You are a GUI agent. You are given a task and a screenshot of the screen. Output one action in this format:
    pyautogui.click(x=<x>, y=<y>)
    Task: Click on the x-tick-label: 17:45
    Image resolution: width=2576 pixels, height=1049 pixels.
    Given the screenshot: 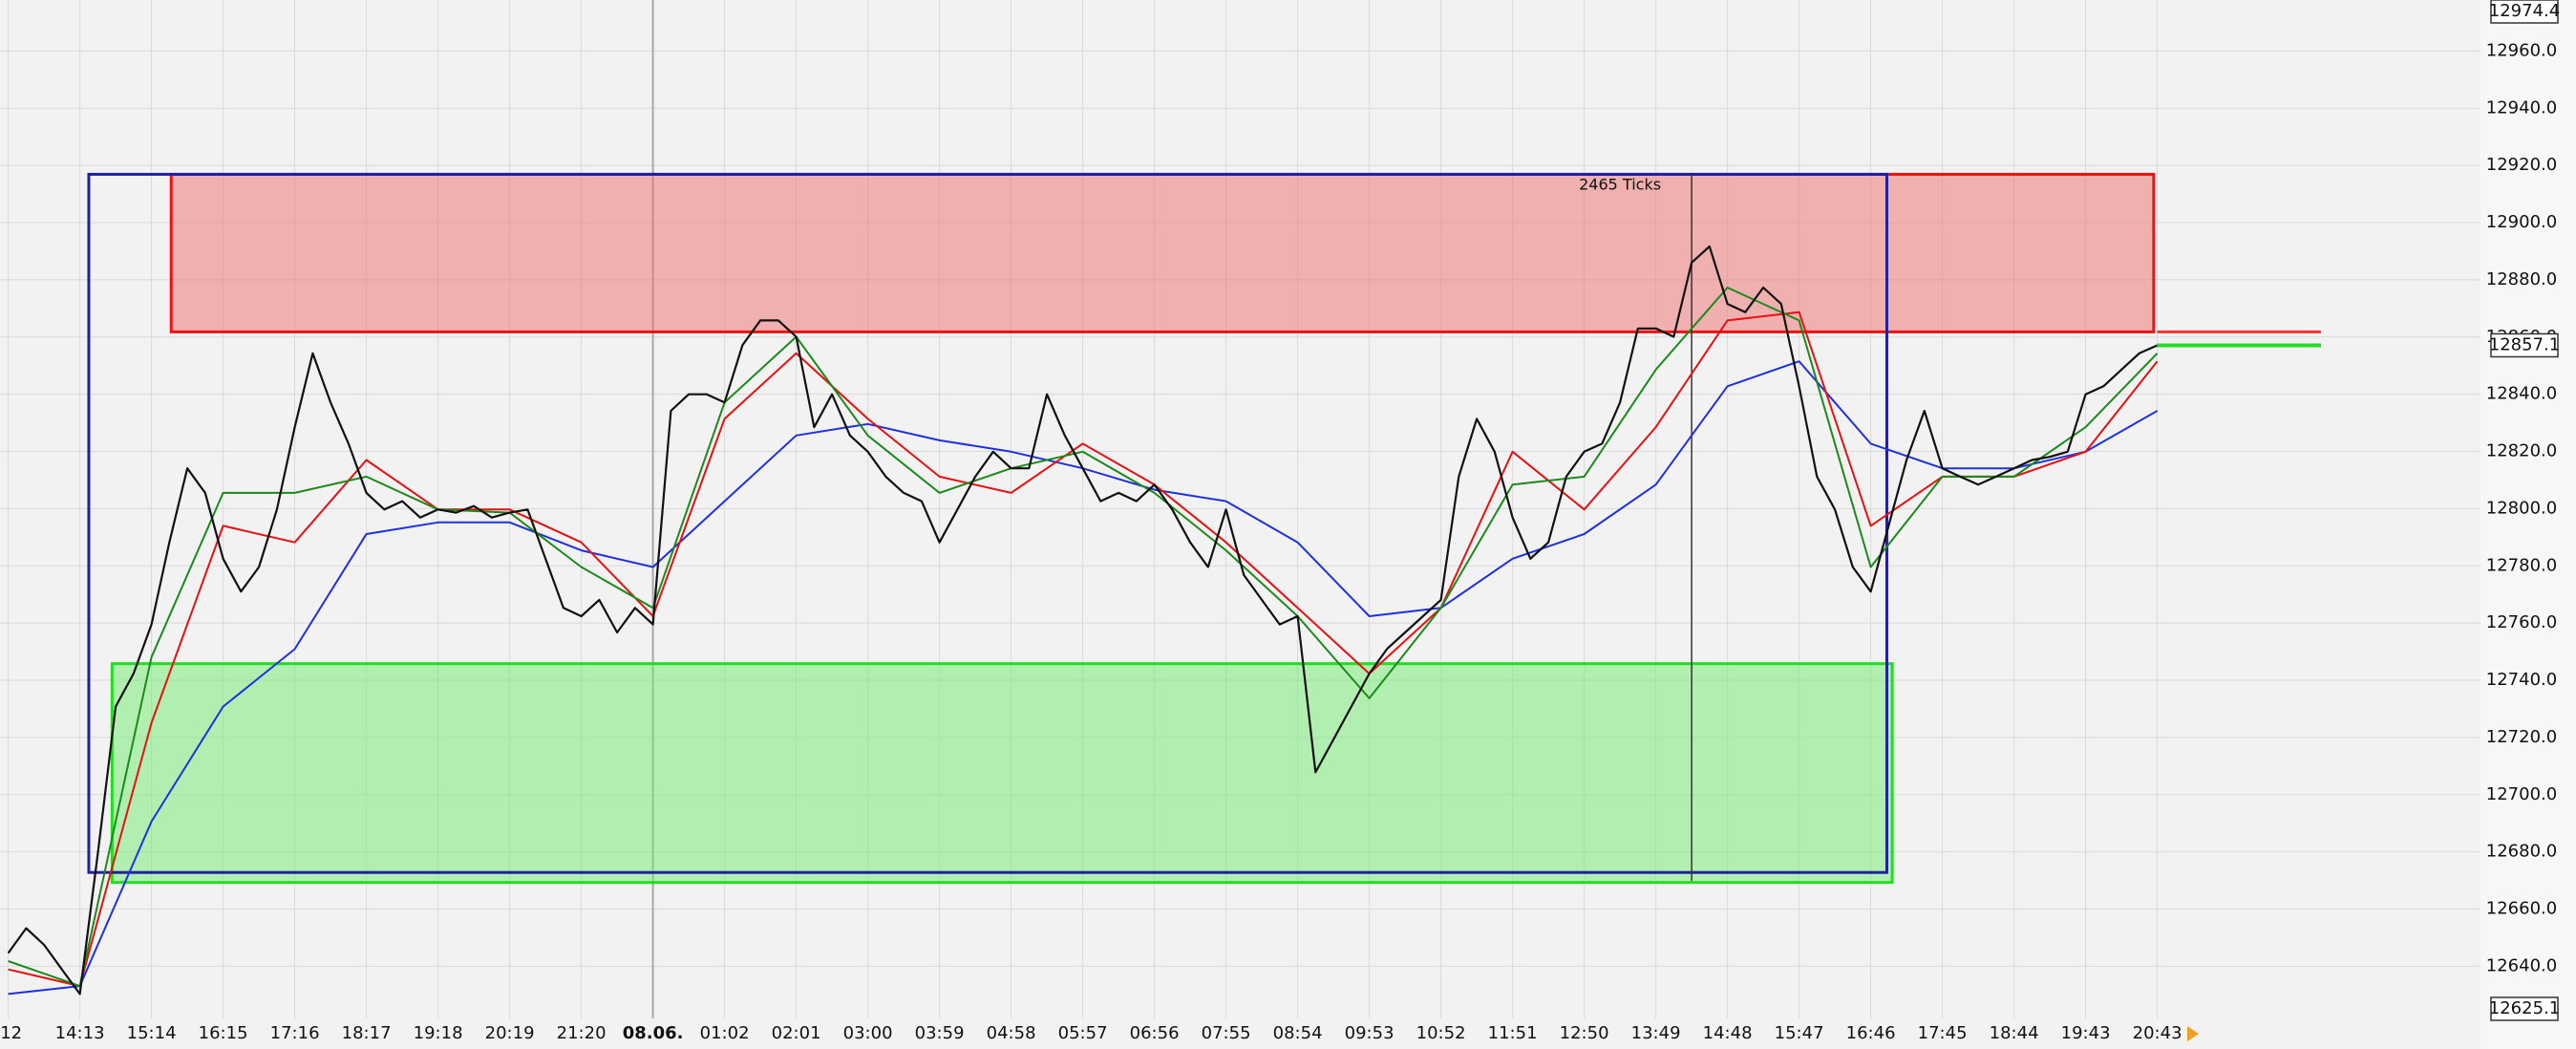 What is the action you would take?
    pyautogui.click(x=1943, y=1033)
    